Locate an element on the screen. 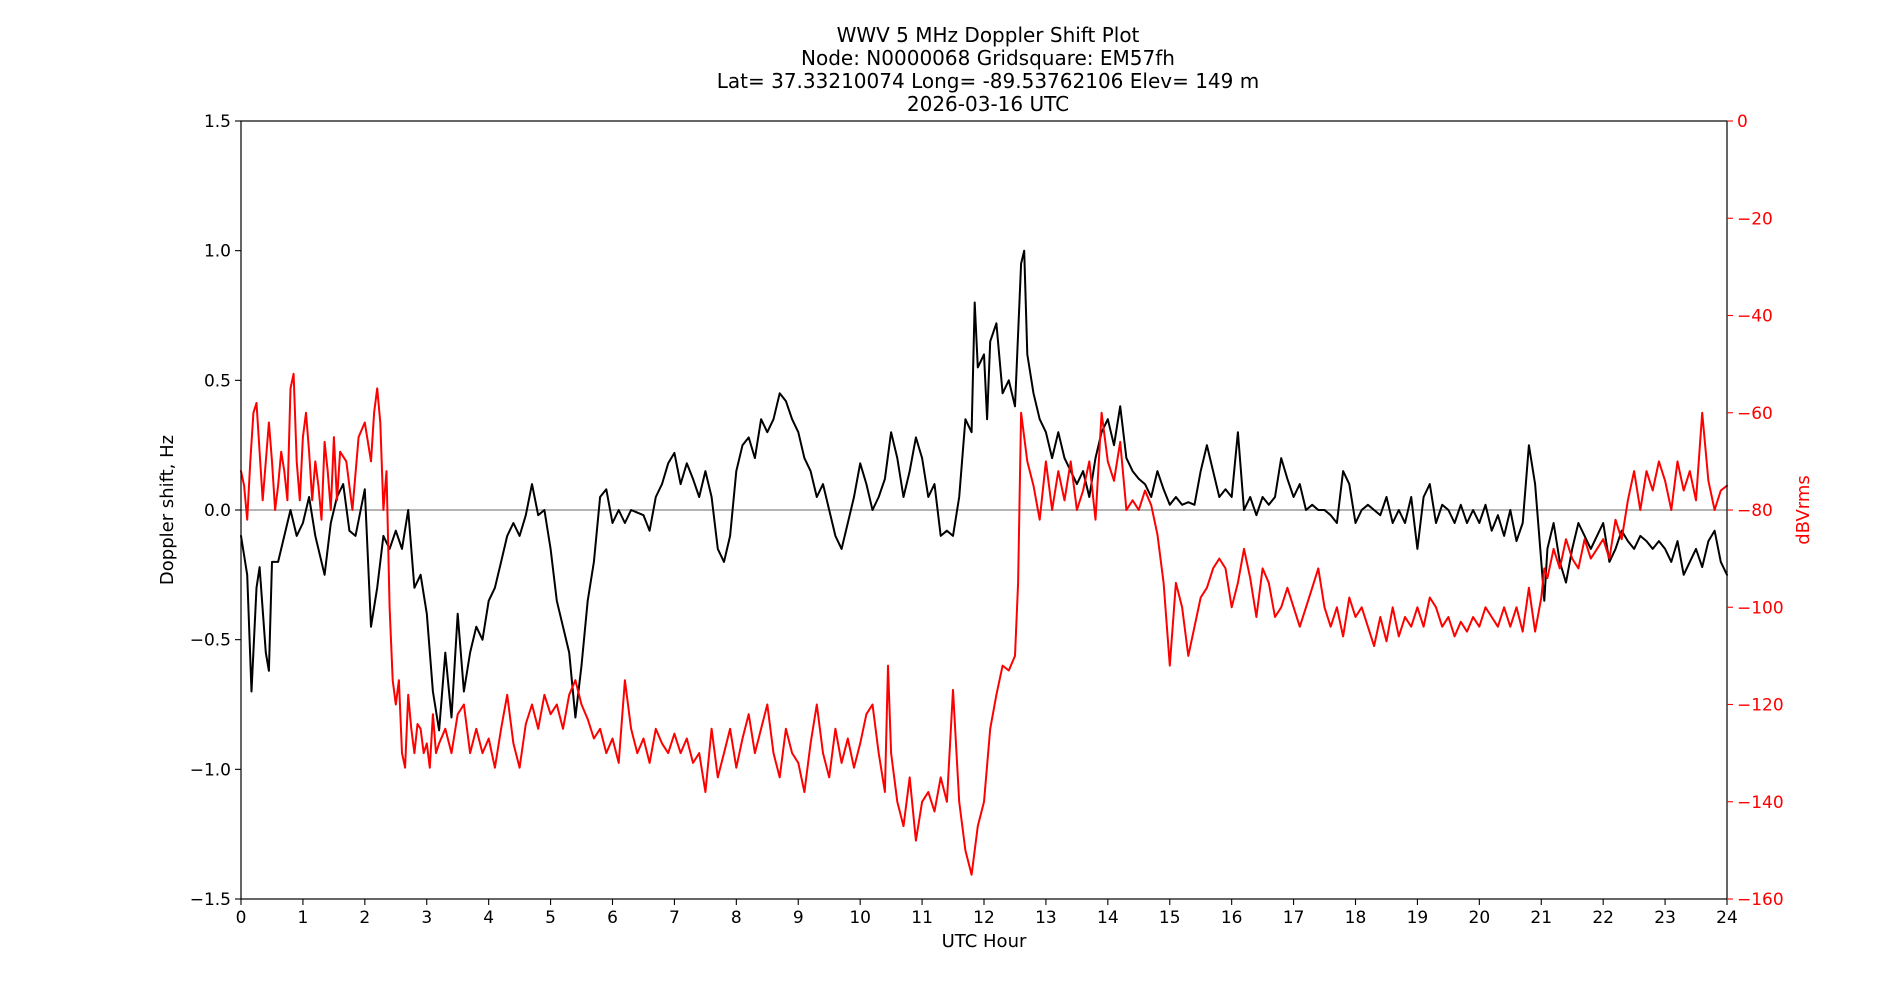 This screenshot has width=1900, height=1000. title-line-4: 2026-03-16 UTC is located at coordinates (988, 104).